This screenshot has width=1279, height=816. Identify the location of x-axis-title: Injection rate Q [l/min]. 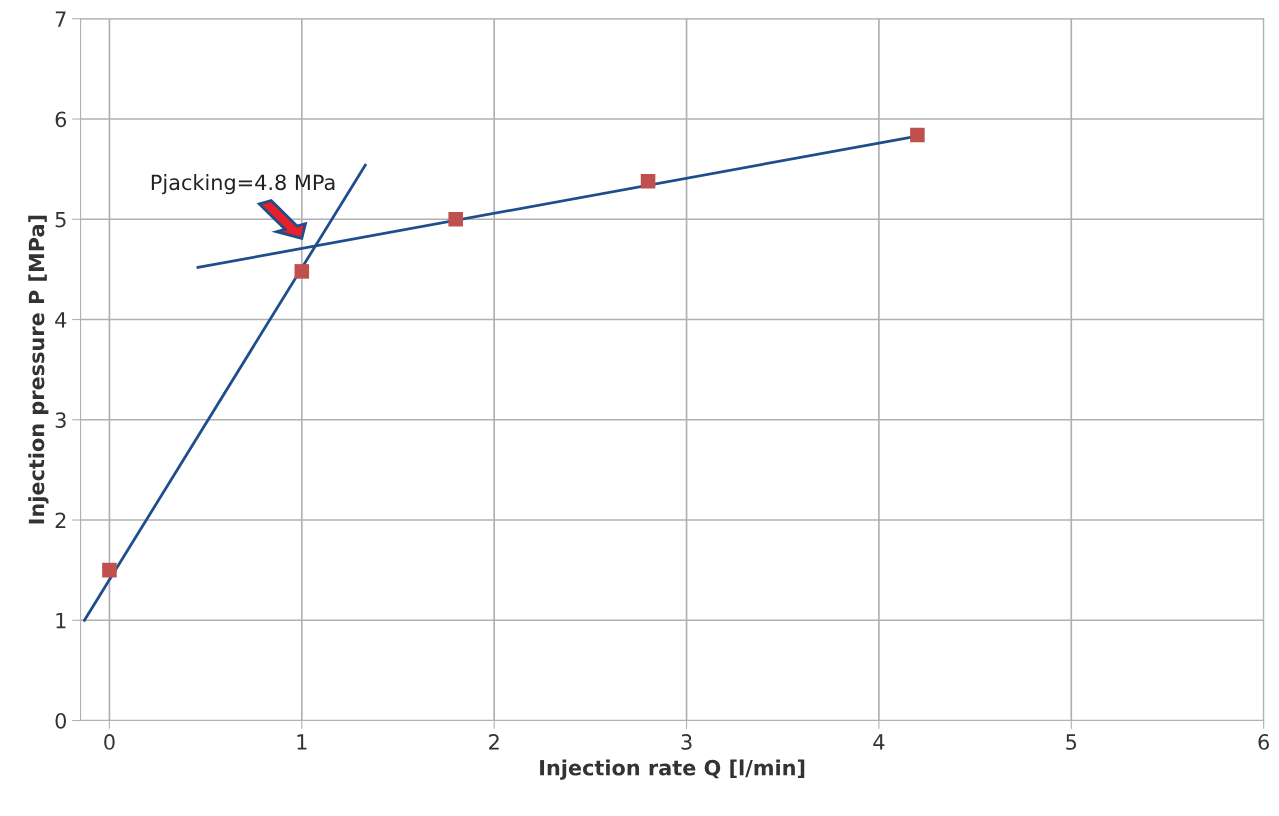
(672, 769).